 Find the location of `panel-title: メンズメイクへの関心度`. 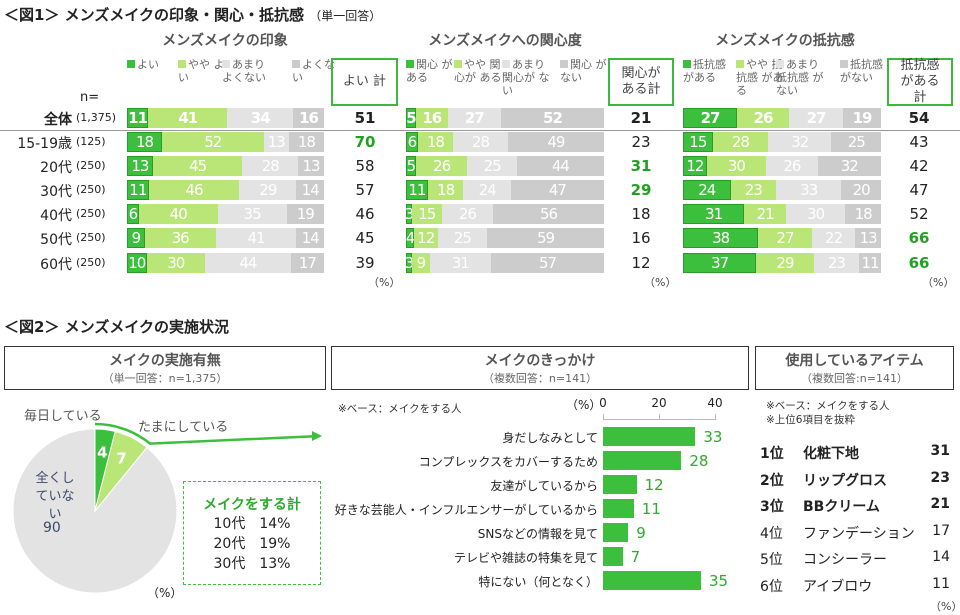

panel-title: メンズメイクへの関心度 is located at coordinates (505, 41).